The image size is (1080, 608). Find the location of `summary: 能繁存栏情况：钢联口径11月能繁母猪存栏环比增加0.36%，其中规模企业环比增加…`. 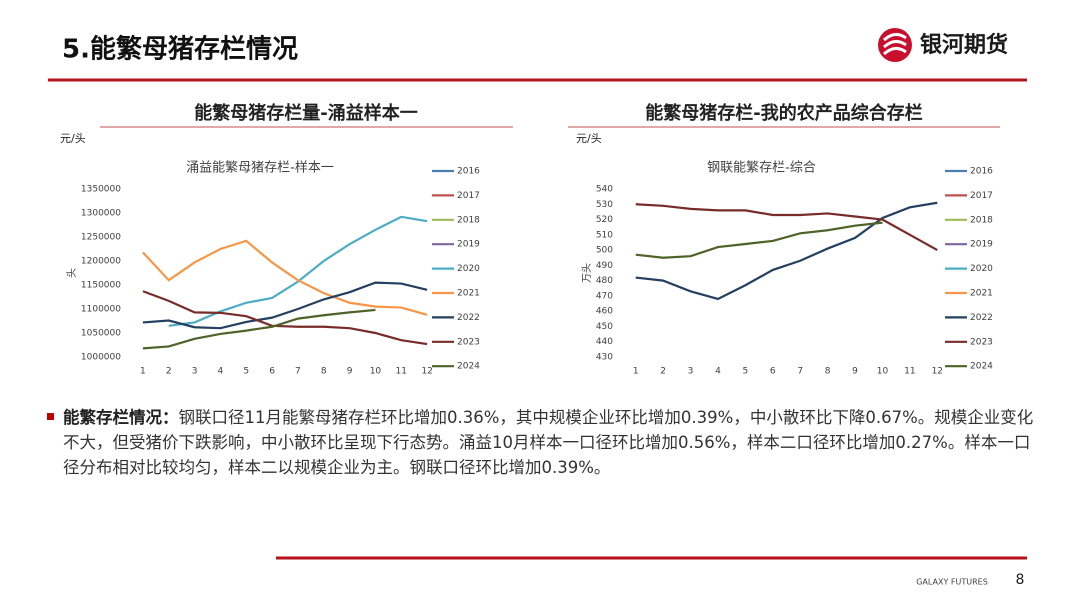

summary: 能繁存栏情况：钢联口径11月能繁母猪存栏环比增加0.36%，其中规模企业环比增加… is located at coordinates (550, 442).